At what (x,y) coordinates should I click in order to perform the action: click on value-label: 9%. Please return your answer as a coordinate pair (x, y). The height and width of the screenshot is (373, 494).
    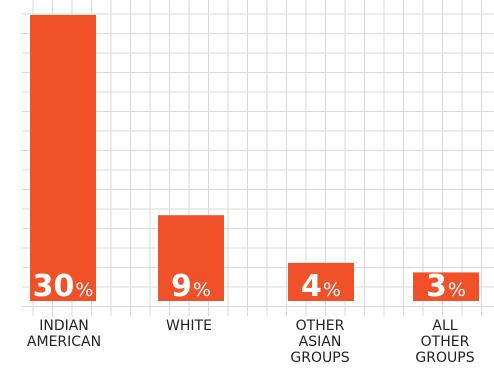
    Looking at the image, I should click on (191, 286).